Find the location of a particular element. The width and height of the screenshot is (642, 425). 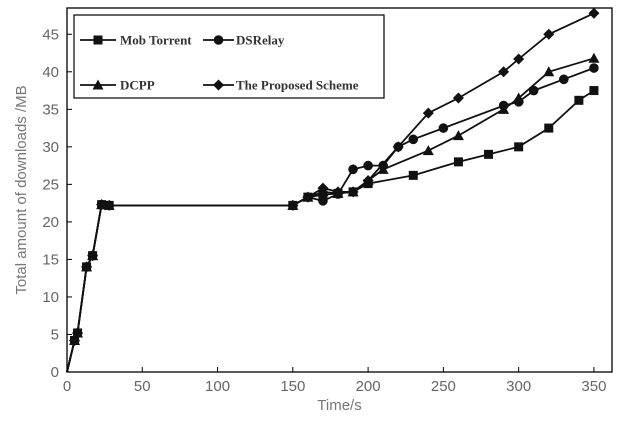

y-tick-label: 20 is located at coordinates (50, 222).